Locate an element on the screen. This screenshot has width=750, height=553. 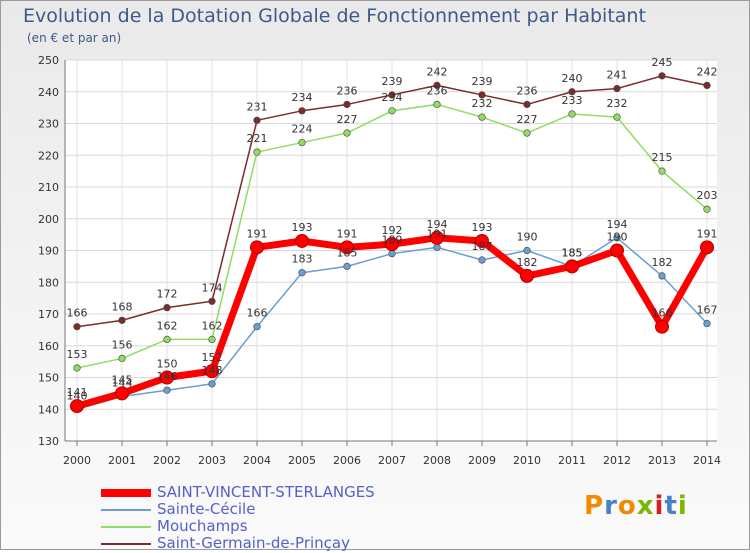
x-tick-label: 2003 is located at coordinates (212, 460).